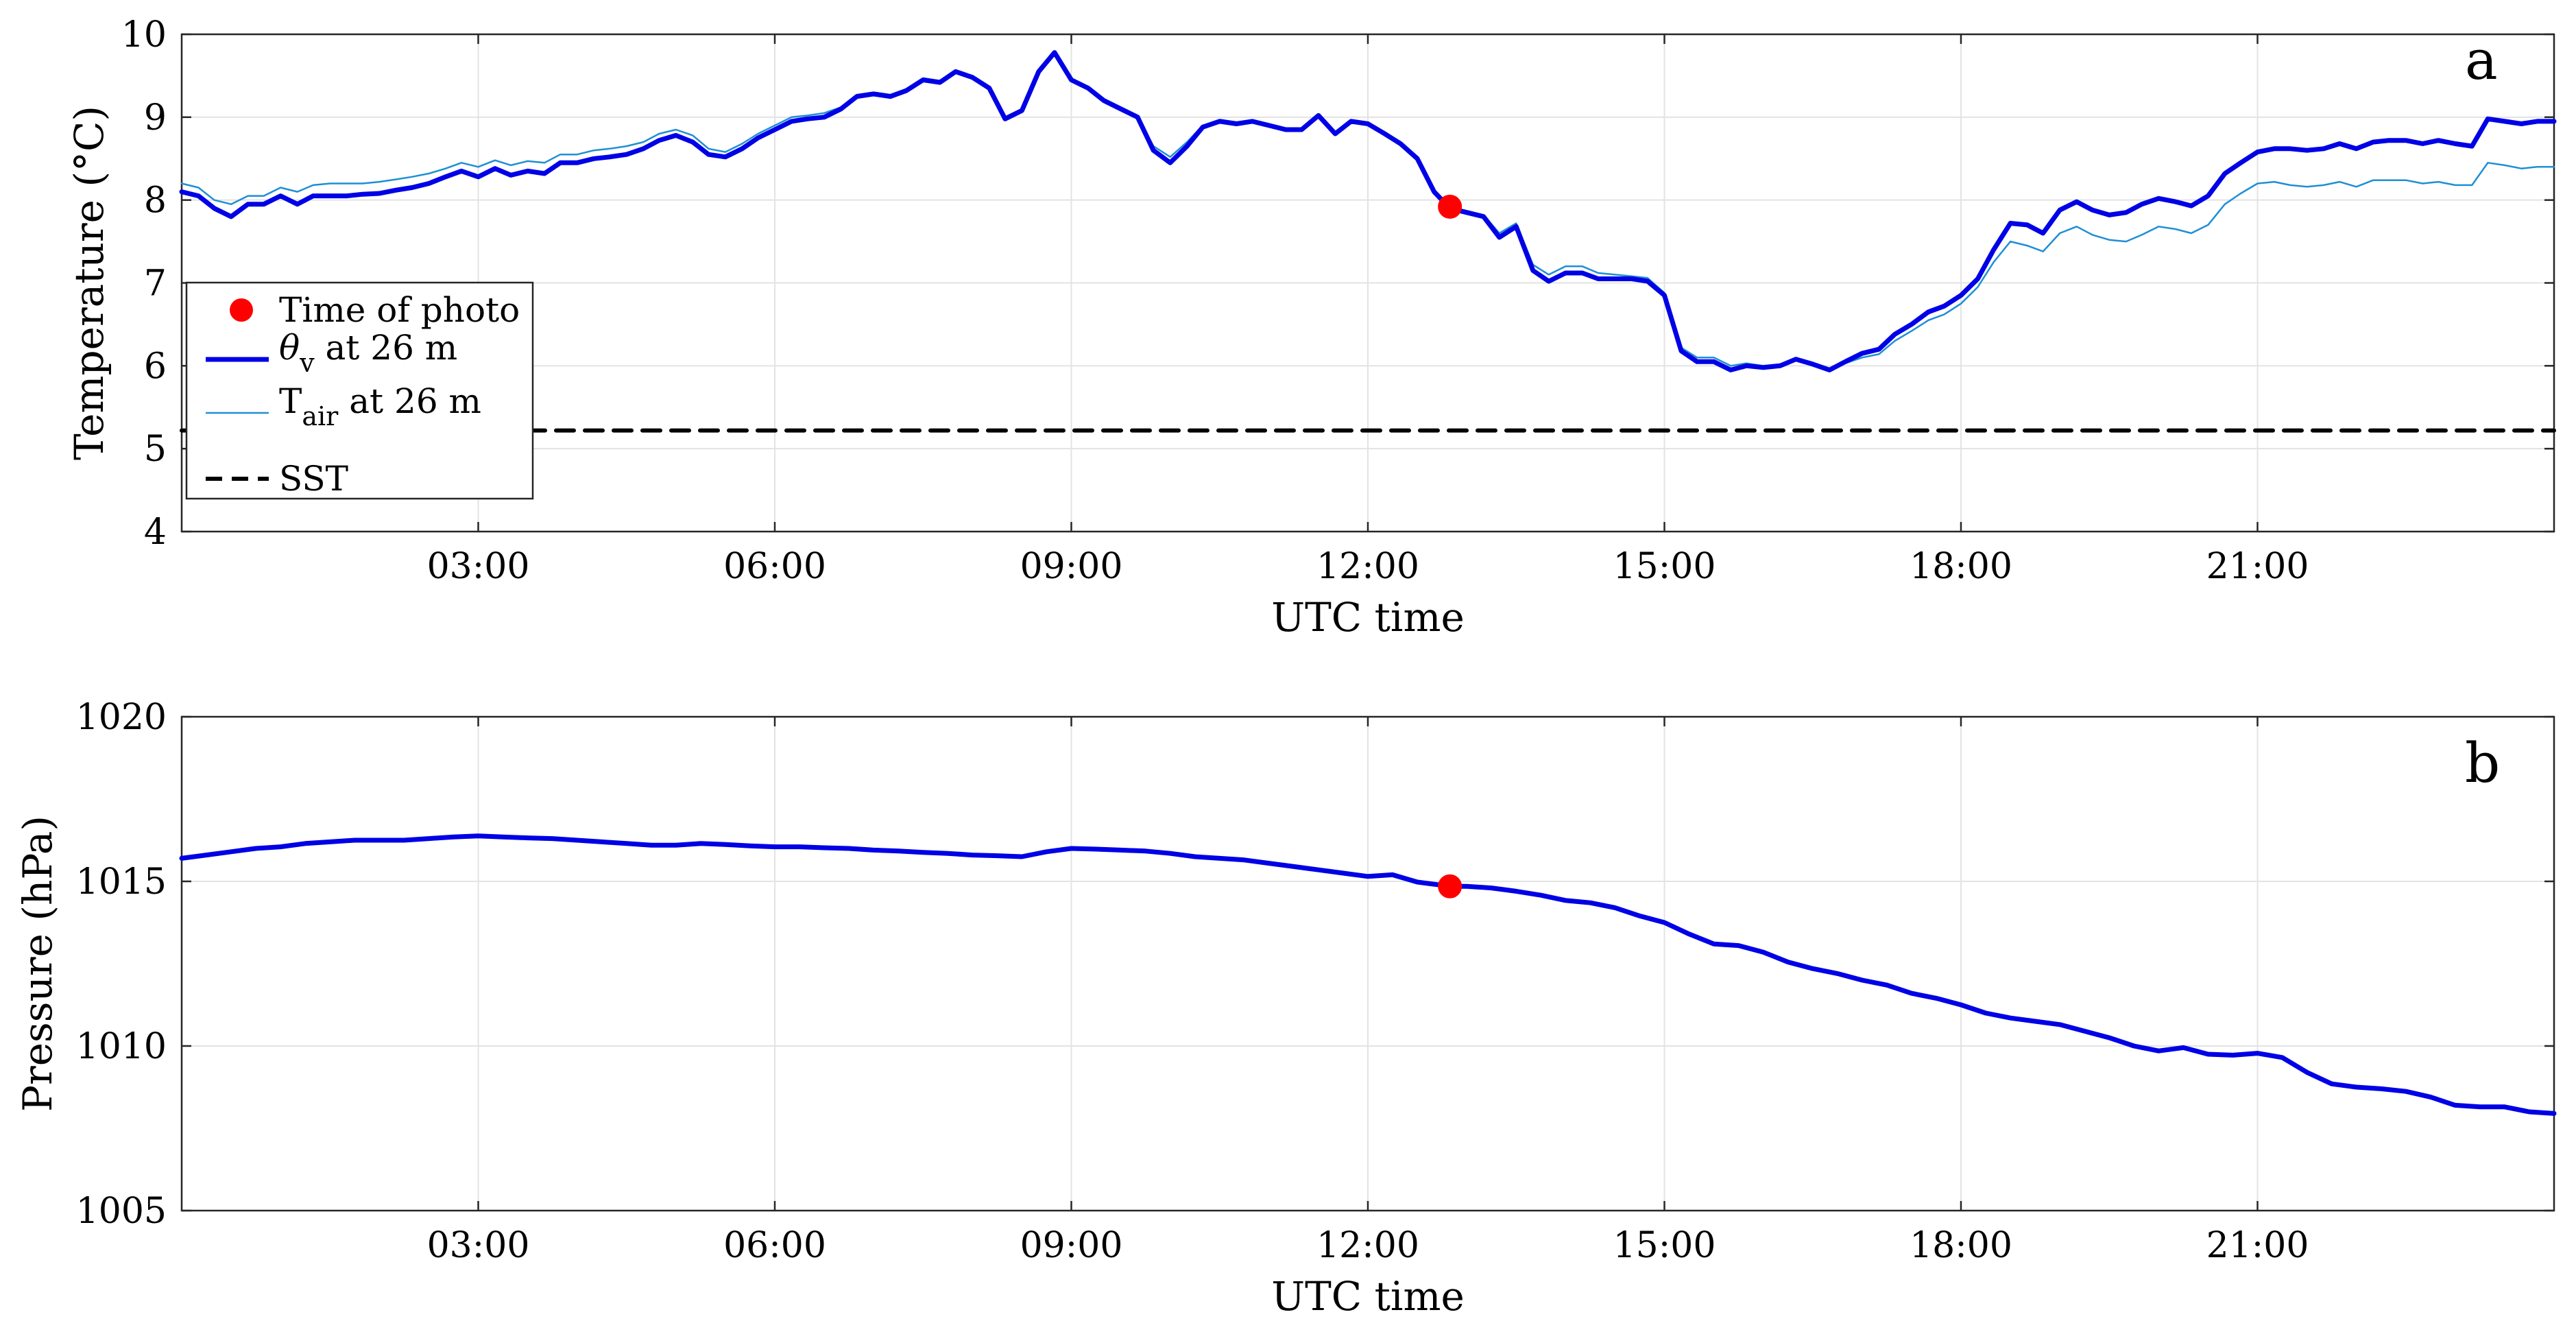 This screenshot has width=2576, height=1332. Describe the element at coordinates (155, 449) in the screenshot. I see `y-tick-label: 5` at that location.